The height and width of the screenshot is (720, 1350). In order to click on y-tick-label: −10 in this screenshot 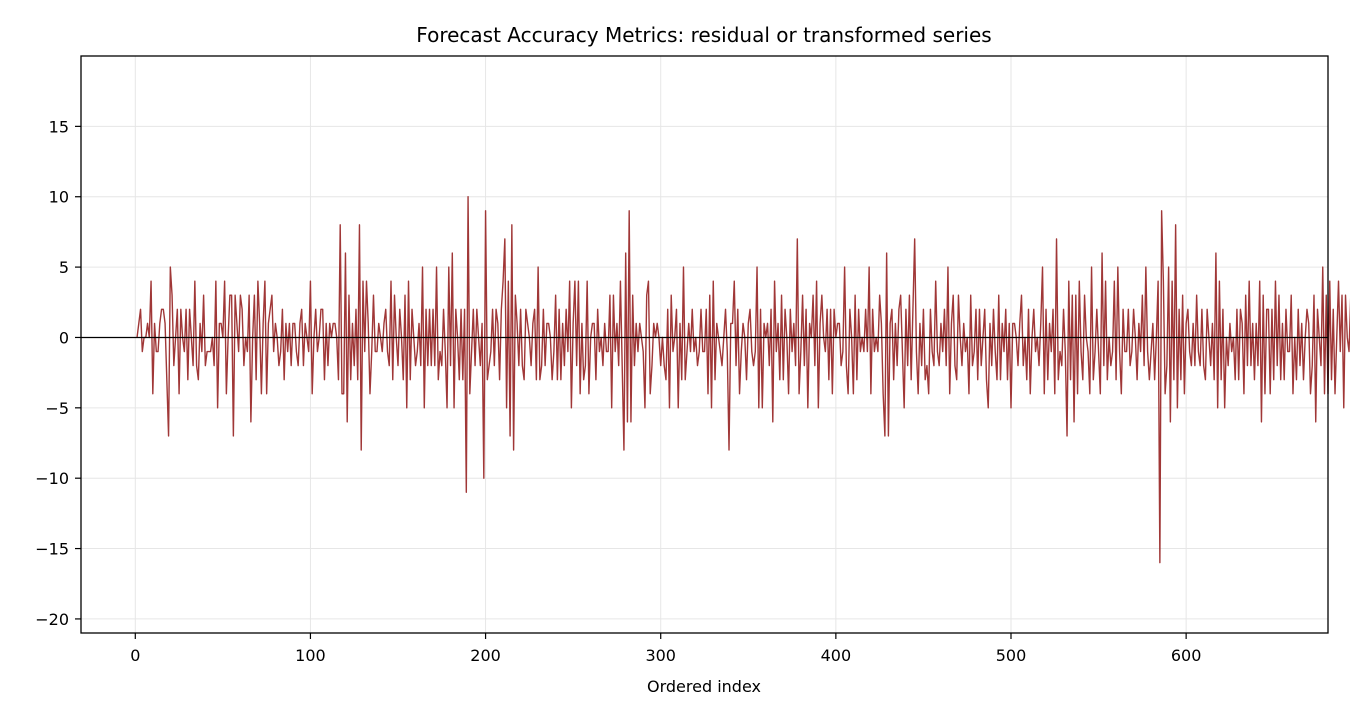, I will do `click(52, 478)`.